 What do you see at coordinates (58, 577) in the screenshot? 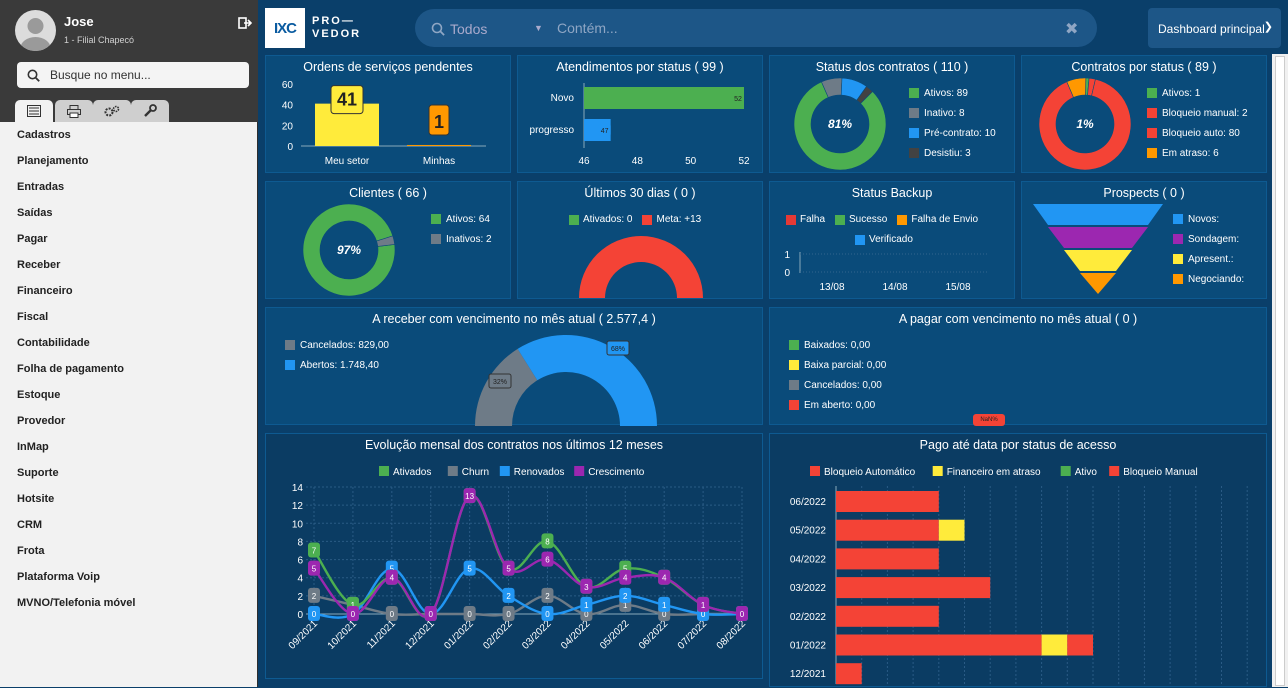
I see `menu-item-plataforma-voip: Plataforma Voip` at bounding box center [58, 577].